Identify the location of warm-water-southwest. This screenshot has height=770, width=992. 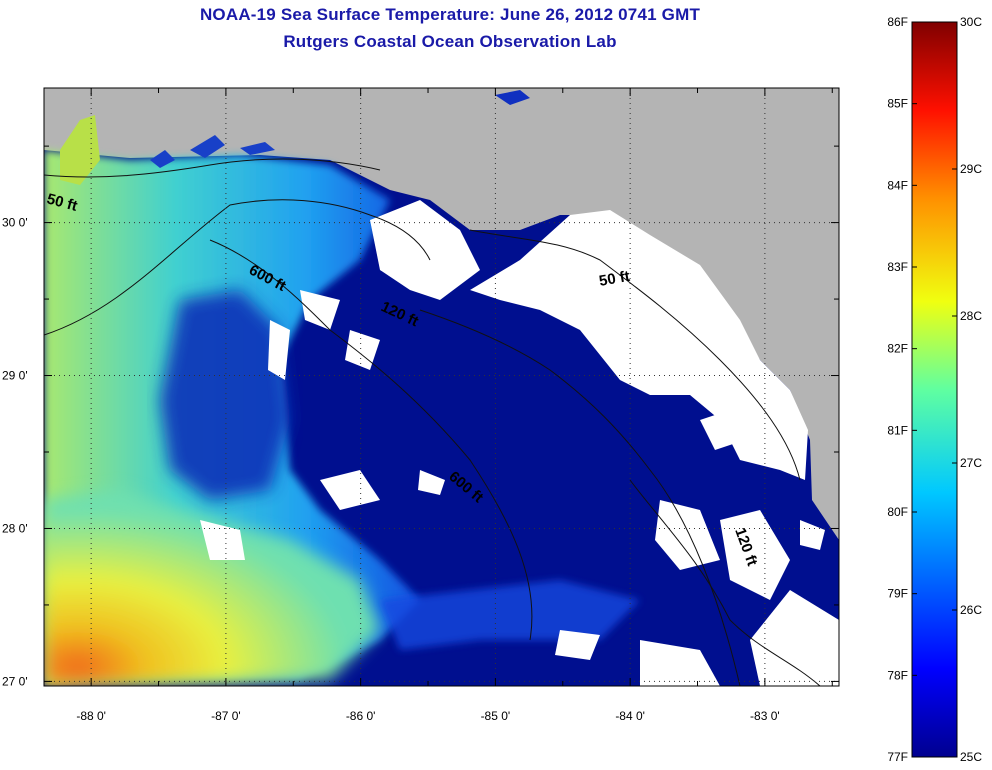
(212, 588).